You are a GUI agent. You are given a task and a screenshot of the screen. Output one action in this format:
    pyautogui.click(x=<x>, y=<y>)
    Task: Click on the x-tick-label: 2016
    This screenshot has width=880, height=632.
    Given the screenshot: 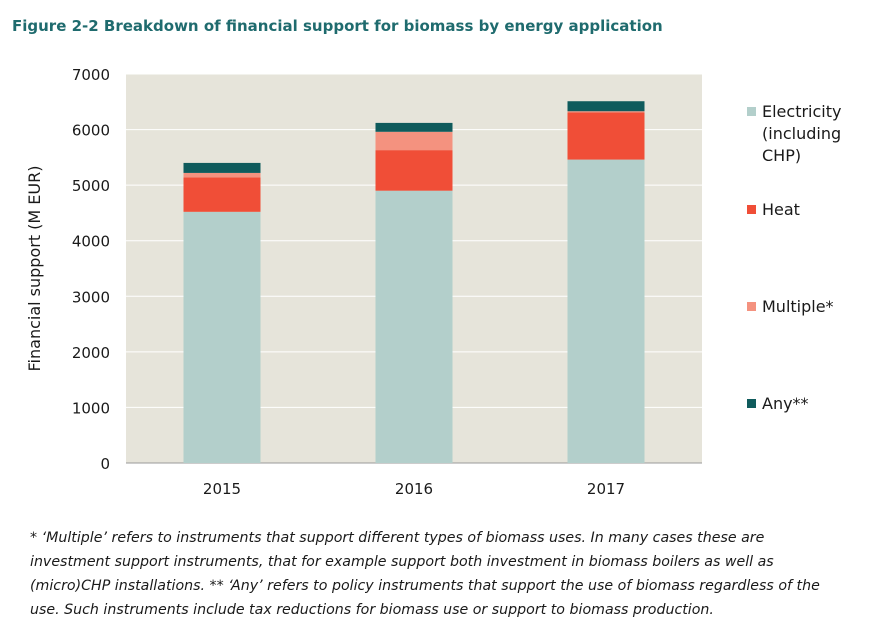 What is the action you would take?
    pyautogui.click(x=414, y=489)
    